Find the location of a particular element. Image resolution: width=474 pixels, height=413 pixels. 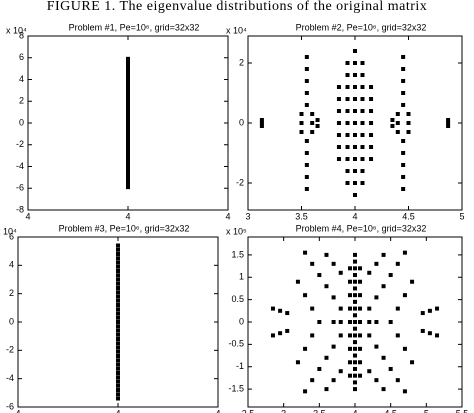

y-tick-label: -1.5 is located at coordinates (236, 388).